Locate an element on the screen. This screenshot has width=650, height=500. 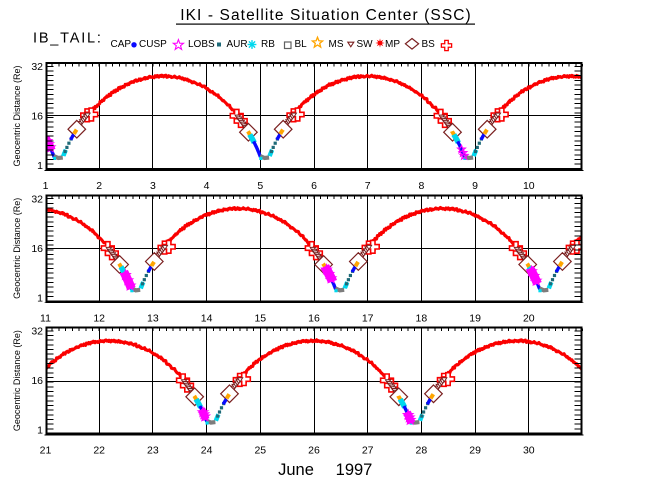
svg-text: 19 is located at coordinates (475, 318).